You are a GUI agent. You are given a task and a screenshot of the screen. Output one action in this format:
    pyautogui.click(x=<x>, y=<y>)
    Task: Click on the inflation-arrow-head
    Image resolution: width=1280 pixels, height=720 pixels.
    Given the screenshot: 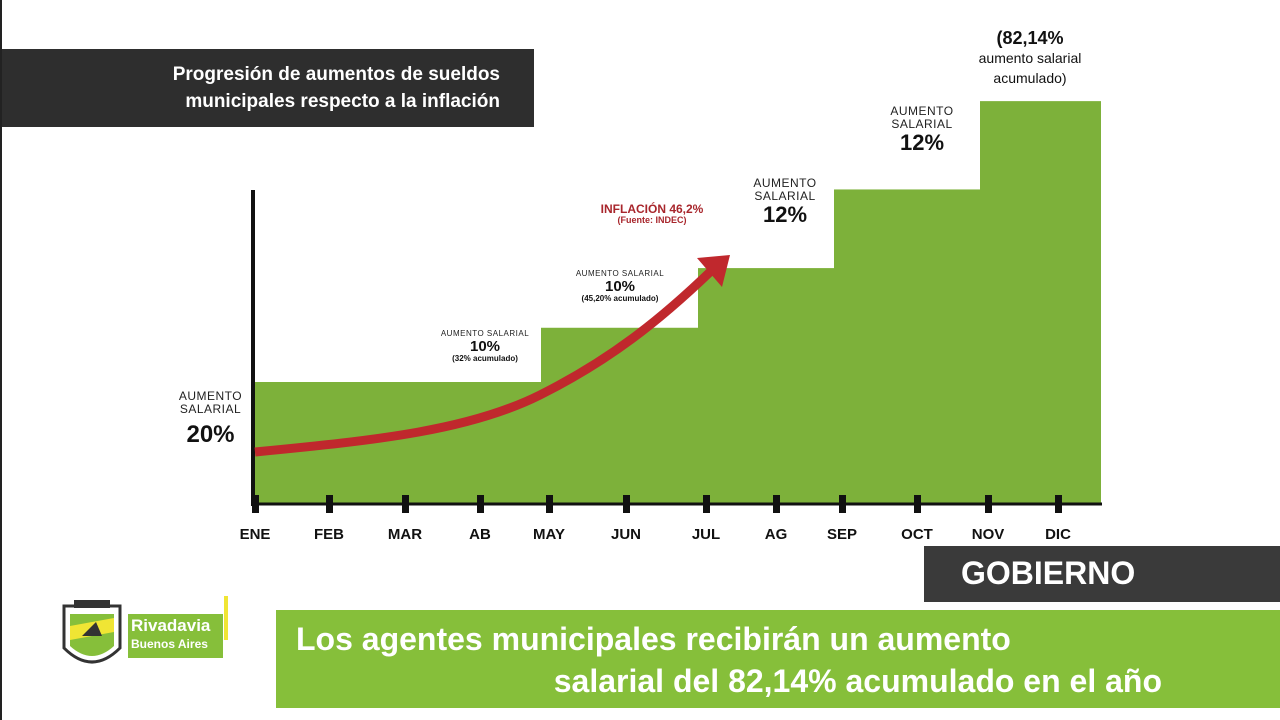 What is the action you would take?
    pyautogui.click(x=713, y=271)
    